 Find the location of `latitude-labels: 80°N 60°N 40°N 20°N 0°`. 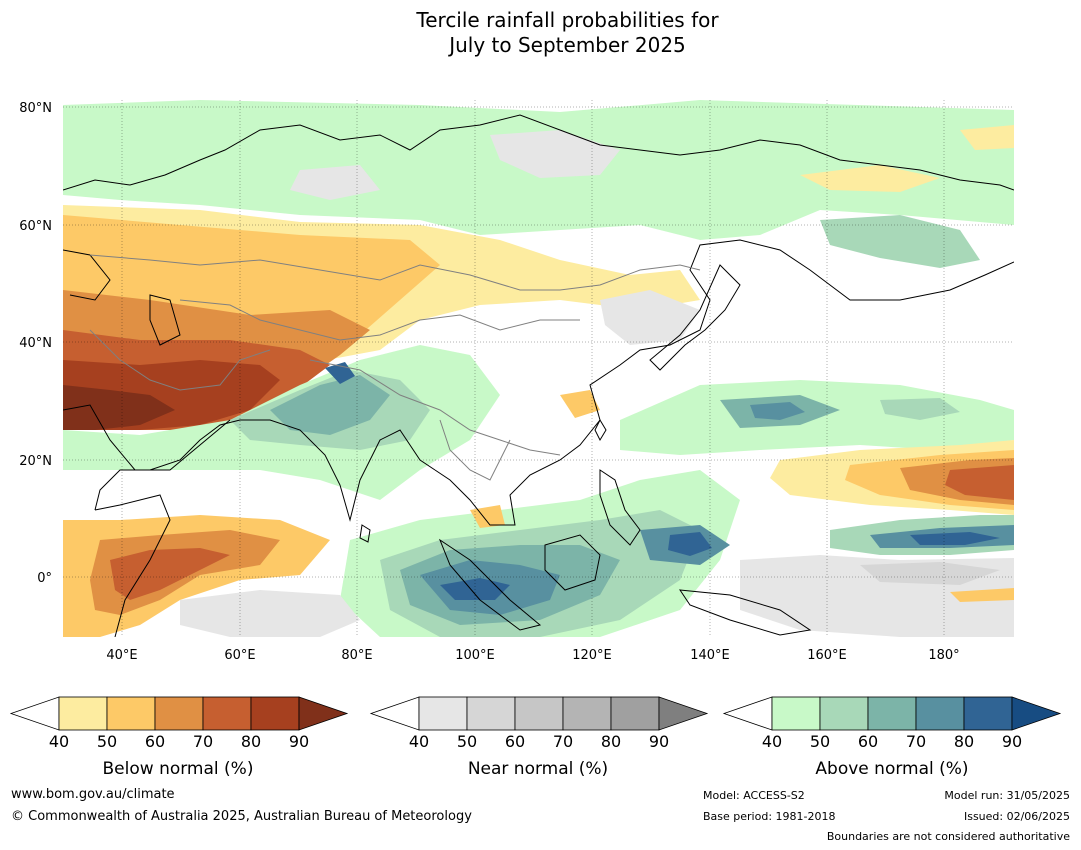

latitude-labels: 80°N 60°N 40°N 20°N 0° is located at coordinates (35, 343).